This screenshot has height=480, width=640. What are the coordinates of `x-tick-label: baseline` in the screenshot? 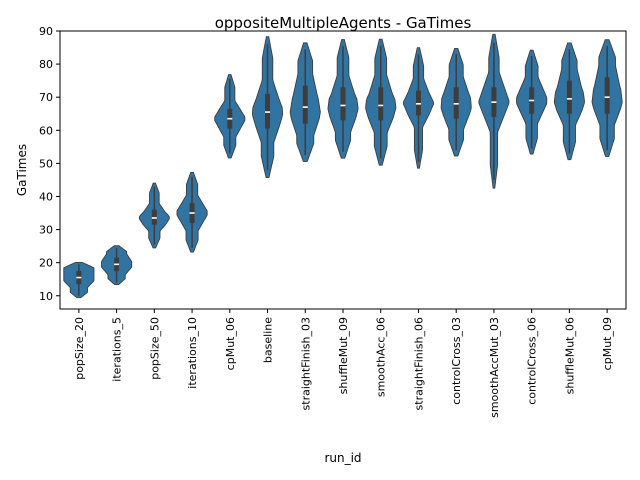 It's located at (268, 340).